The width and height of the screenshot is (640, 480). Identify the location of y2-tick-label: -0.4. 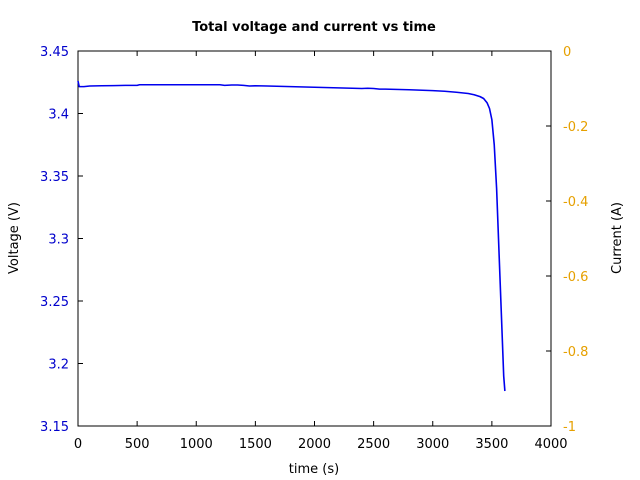
(575, 202).